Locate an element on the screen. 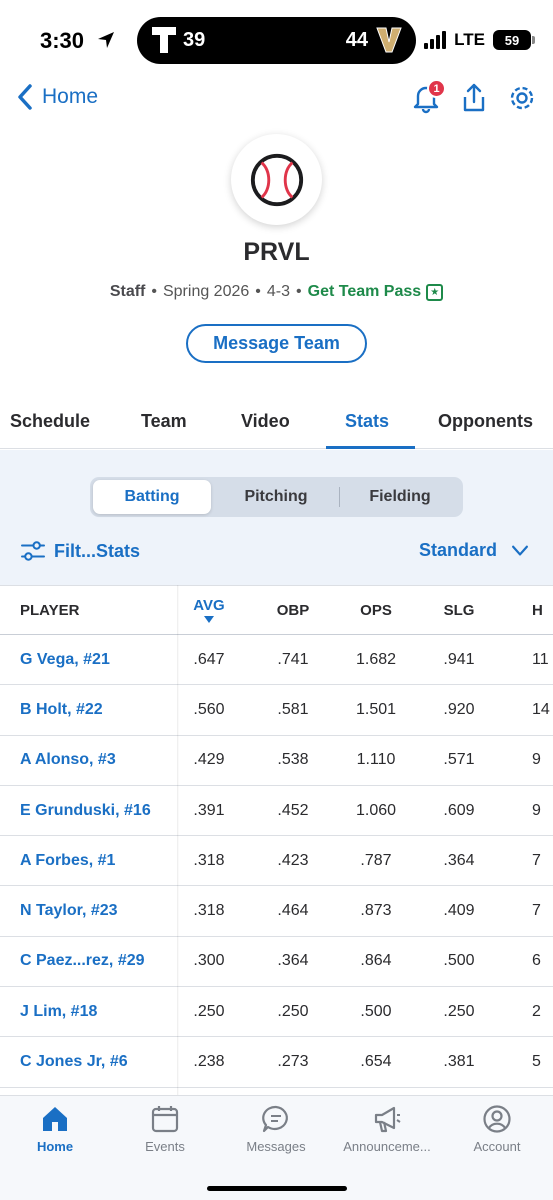 The height and width of the screenshot is (1200, 553). player-name: J Lim, #18 is located at coordinates (59, 1011).